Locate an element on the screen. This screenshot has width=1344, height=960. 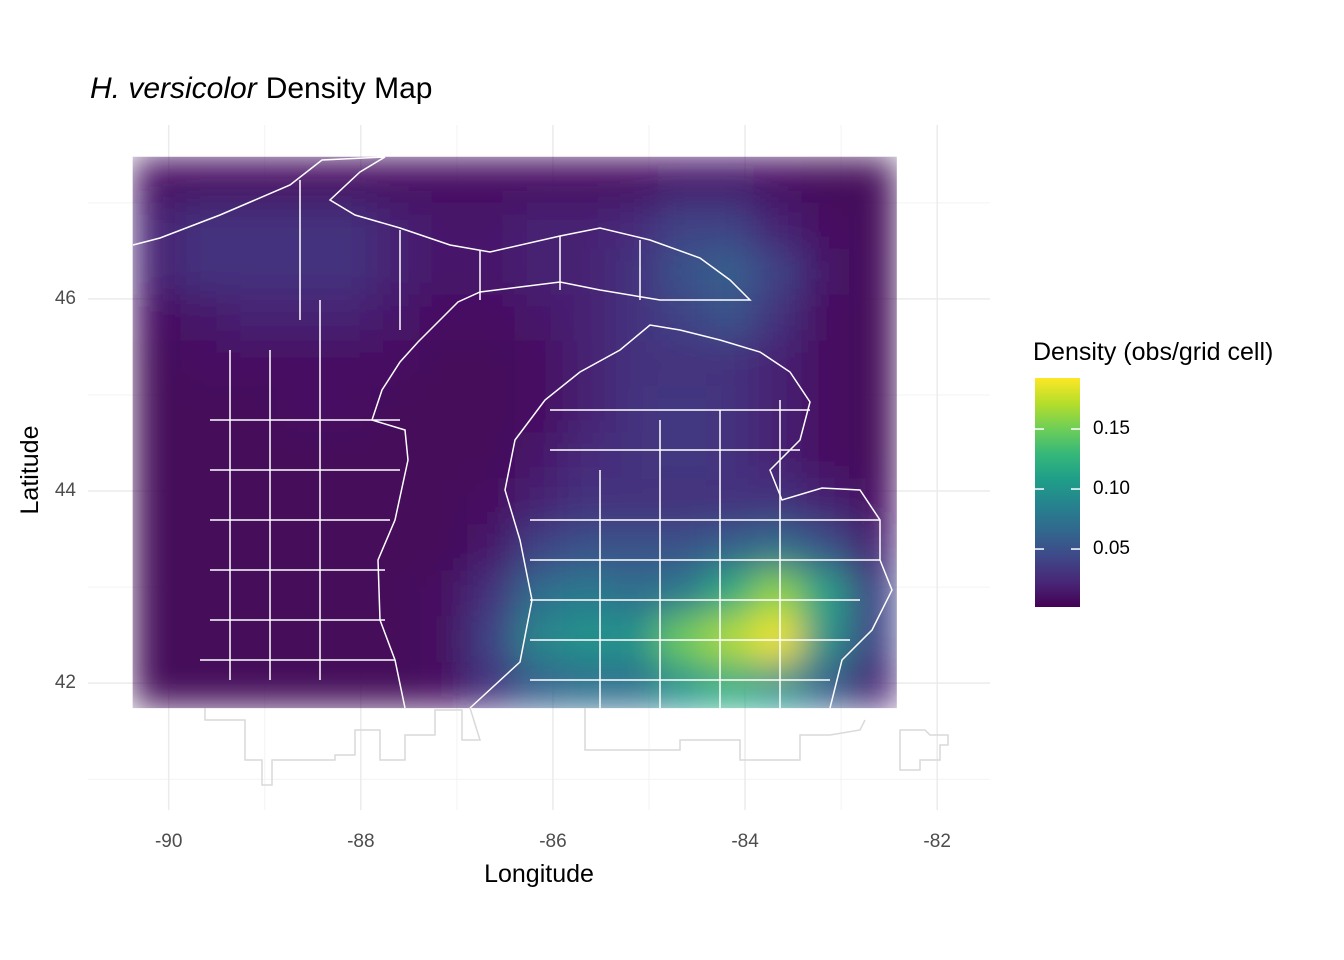
border-south is located at coordinates (576, 746).